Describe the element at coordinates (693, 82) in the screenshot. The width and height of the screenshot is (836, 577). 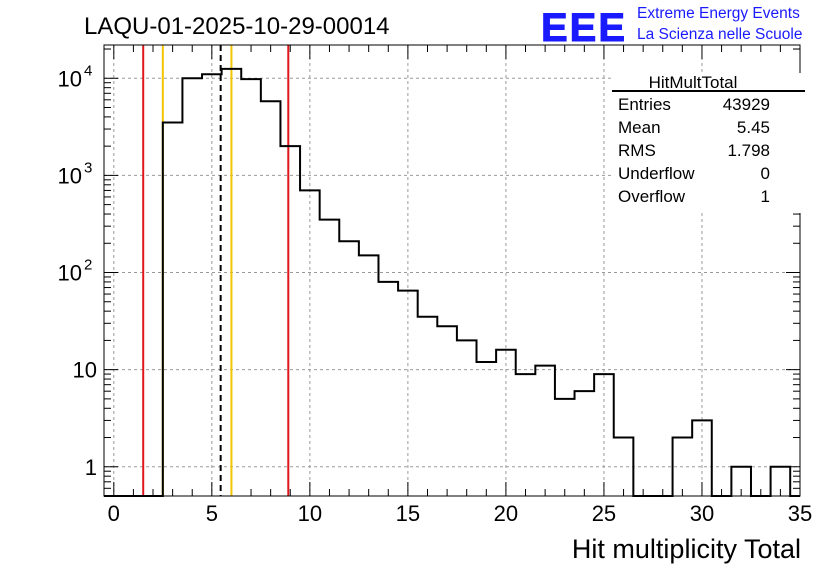
I see `stats-title: HitMultTotal` at that location.